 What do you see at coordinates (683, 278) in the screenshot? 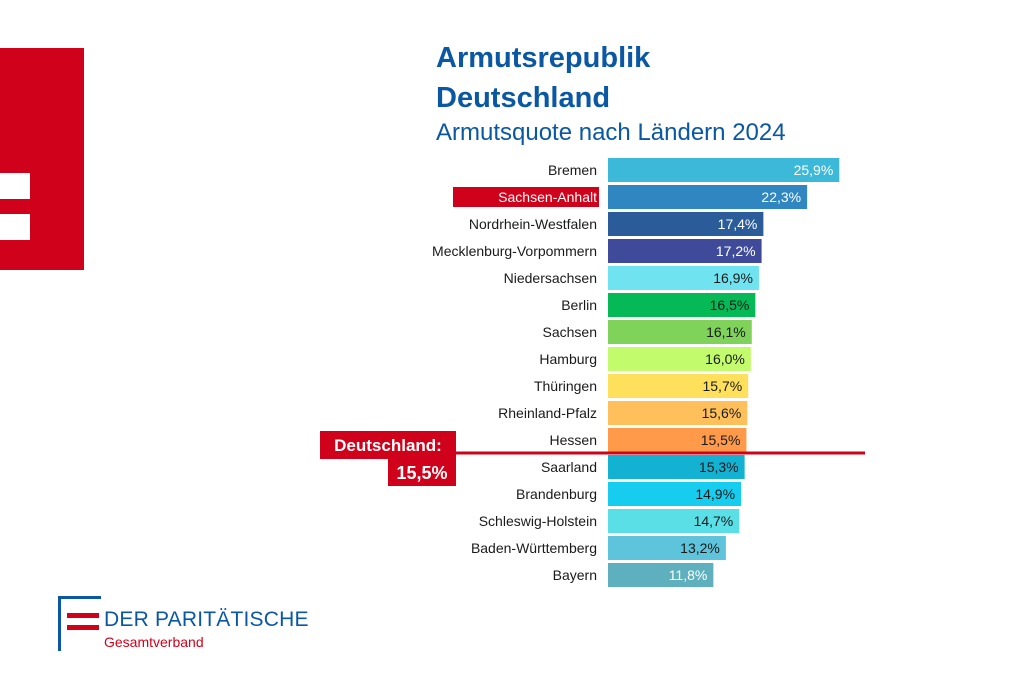
I see `bar-niedersachsen` at bounding box center [683, 278].